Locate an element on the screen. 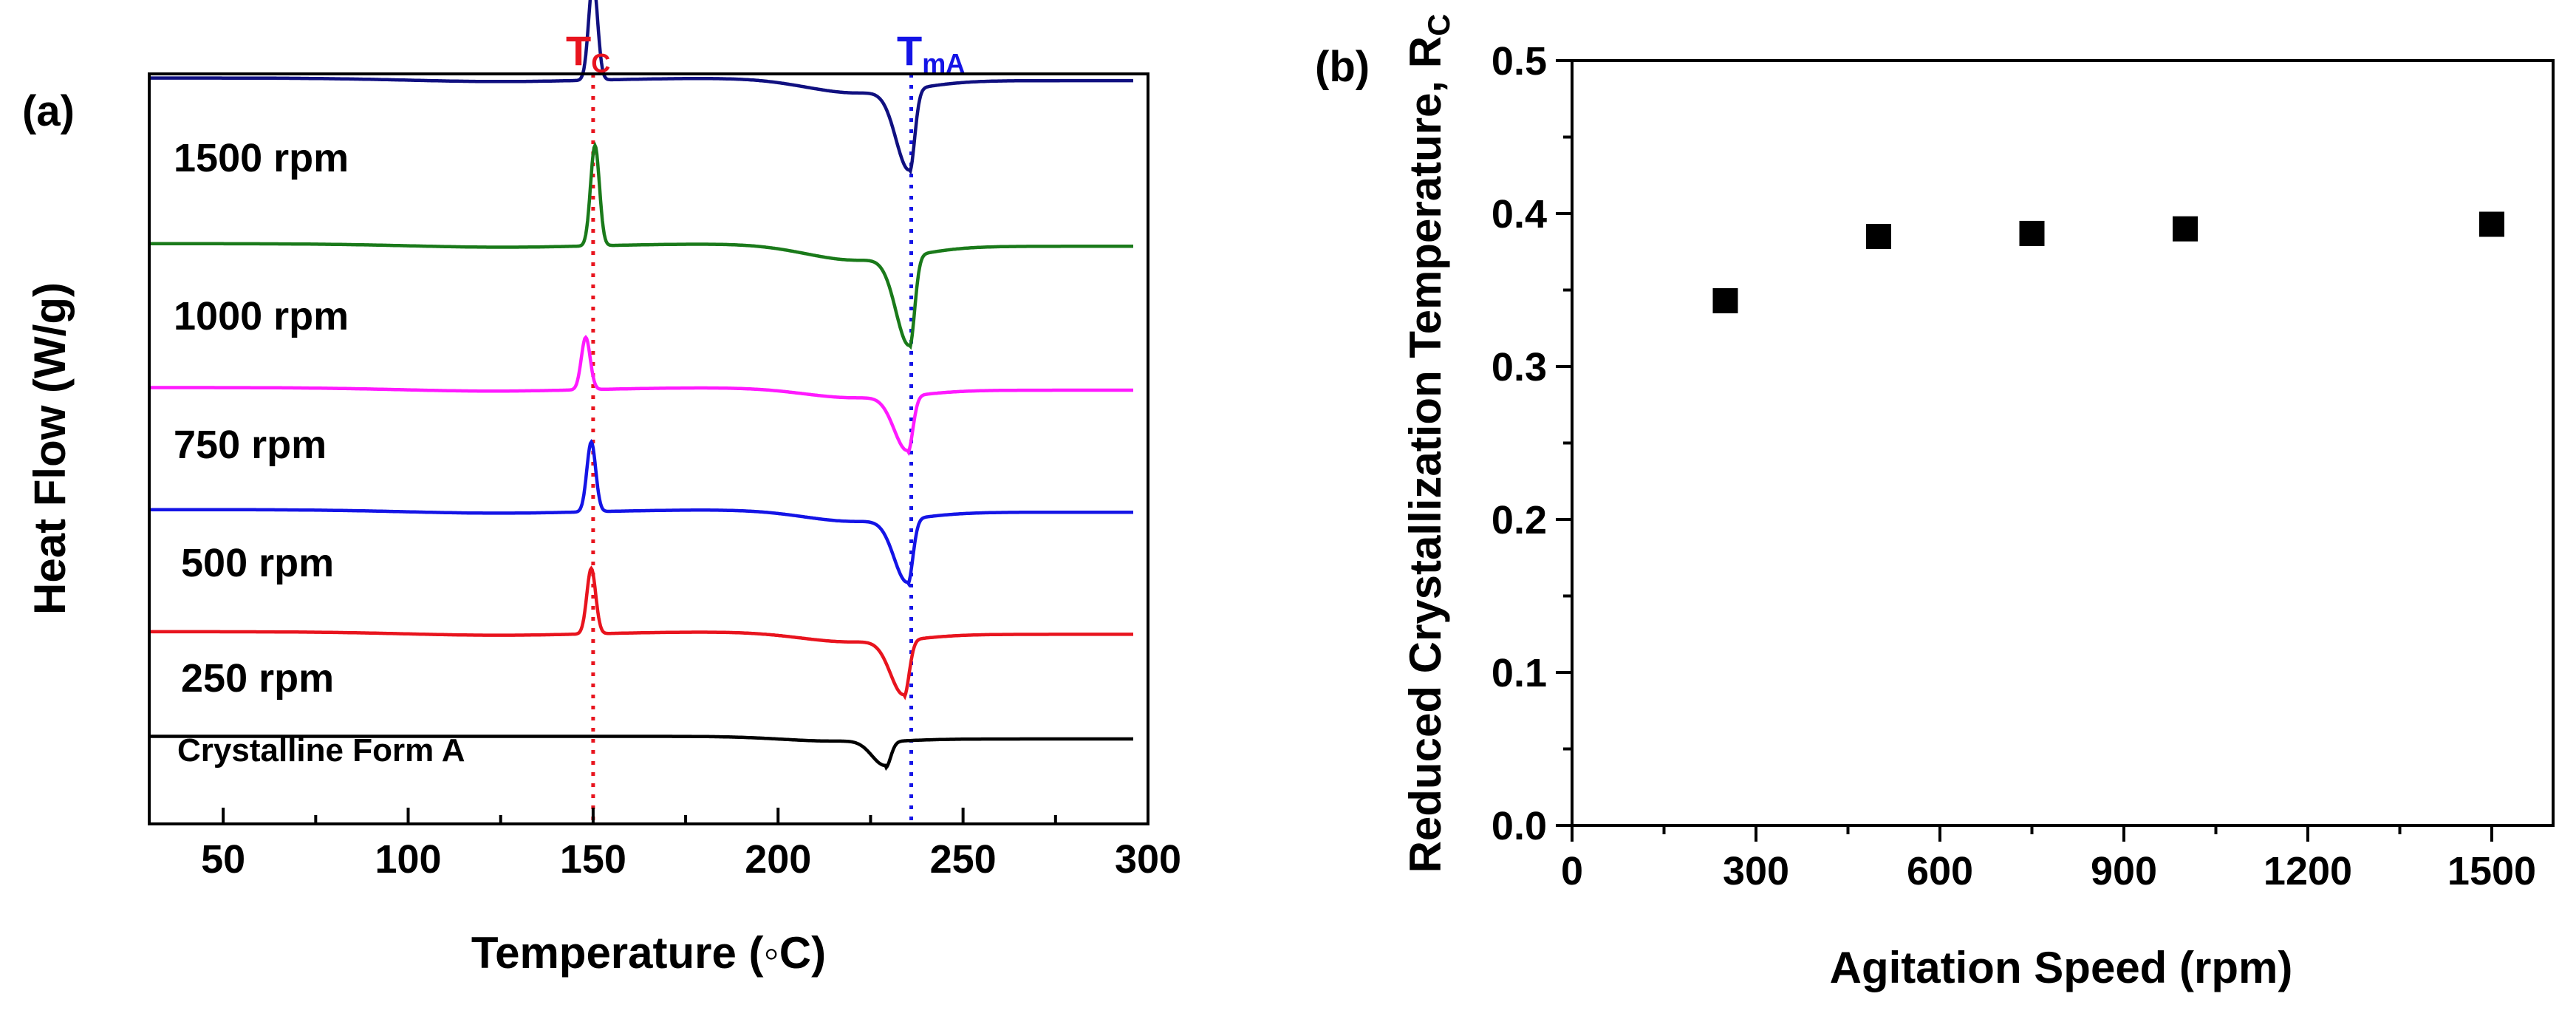 Image resolution: width=2576 pixels, height=1019 pixels. panel-b-y-axis: 0.0 0.1 0.2 0.3 0.4 0.5 is located at coordinates (1532, 443).